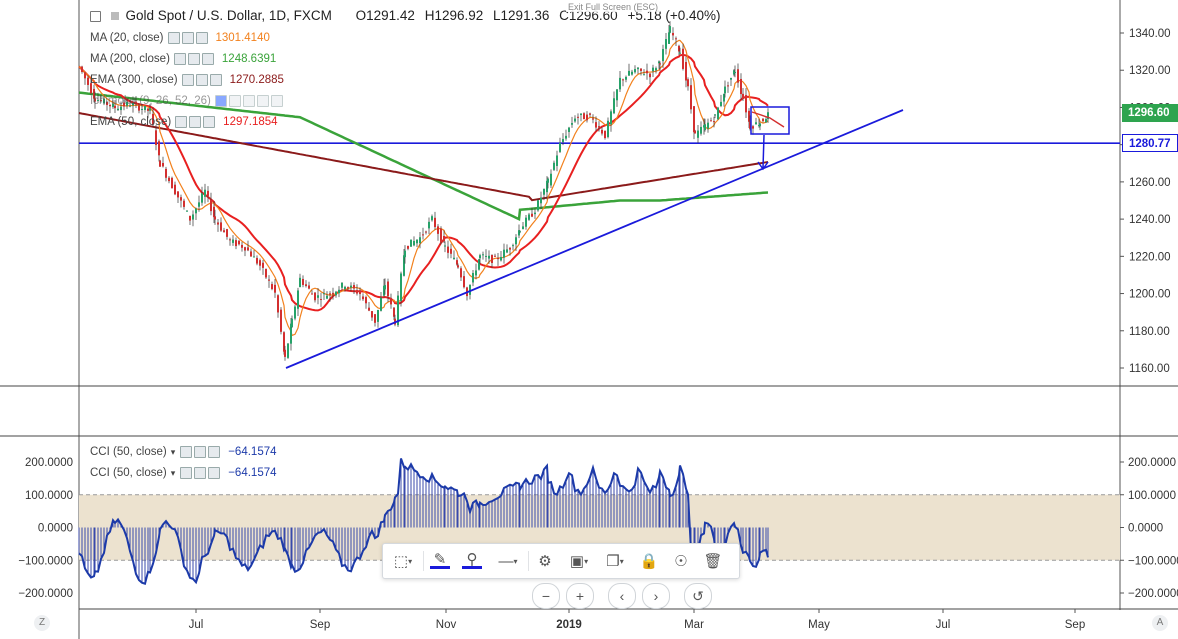 The image size is (1178, 639). What do you see at coordinates (615, 561) in the screenshot?
I see `copy-icon: ❐ ▾` at bounding box center [615, 561].